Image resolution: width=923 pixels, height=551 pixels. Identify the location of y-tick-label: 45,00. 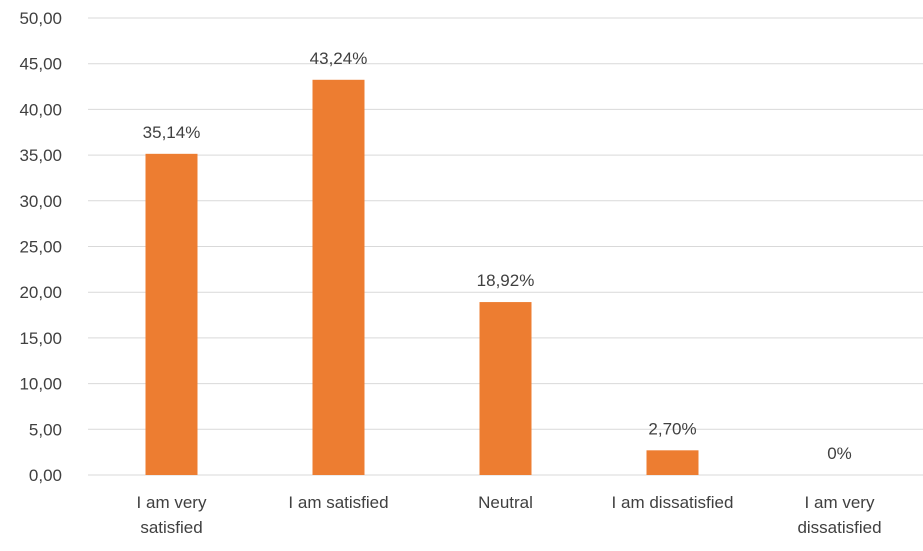
(40, 64).